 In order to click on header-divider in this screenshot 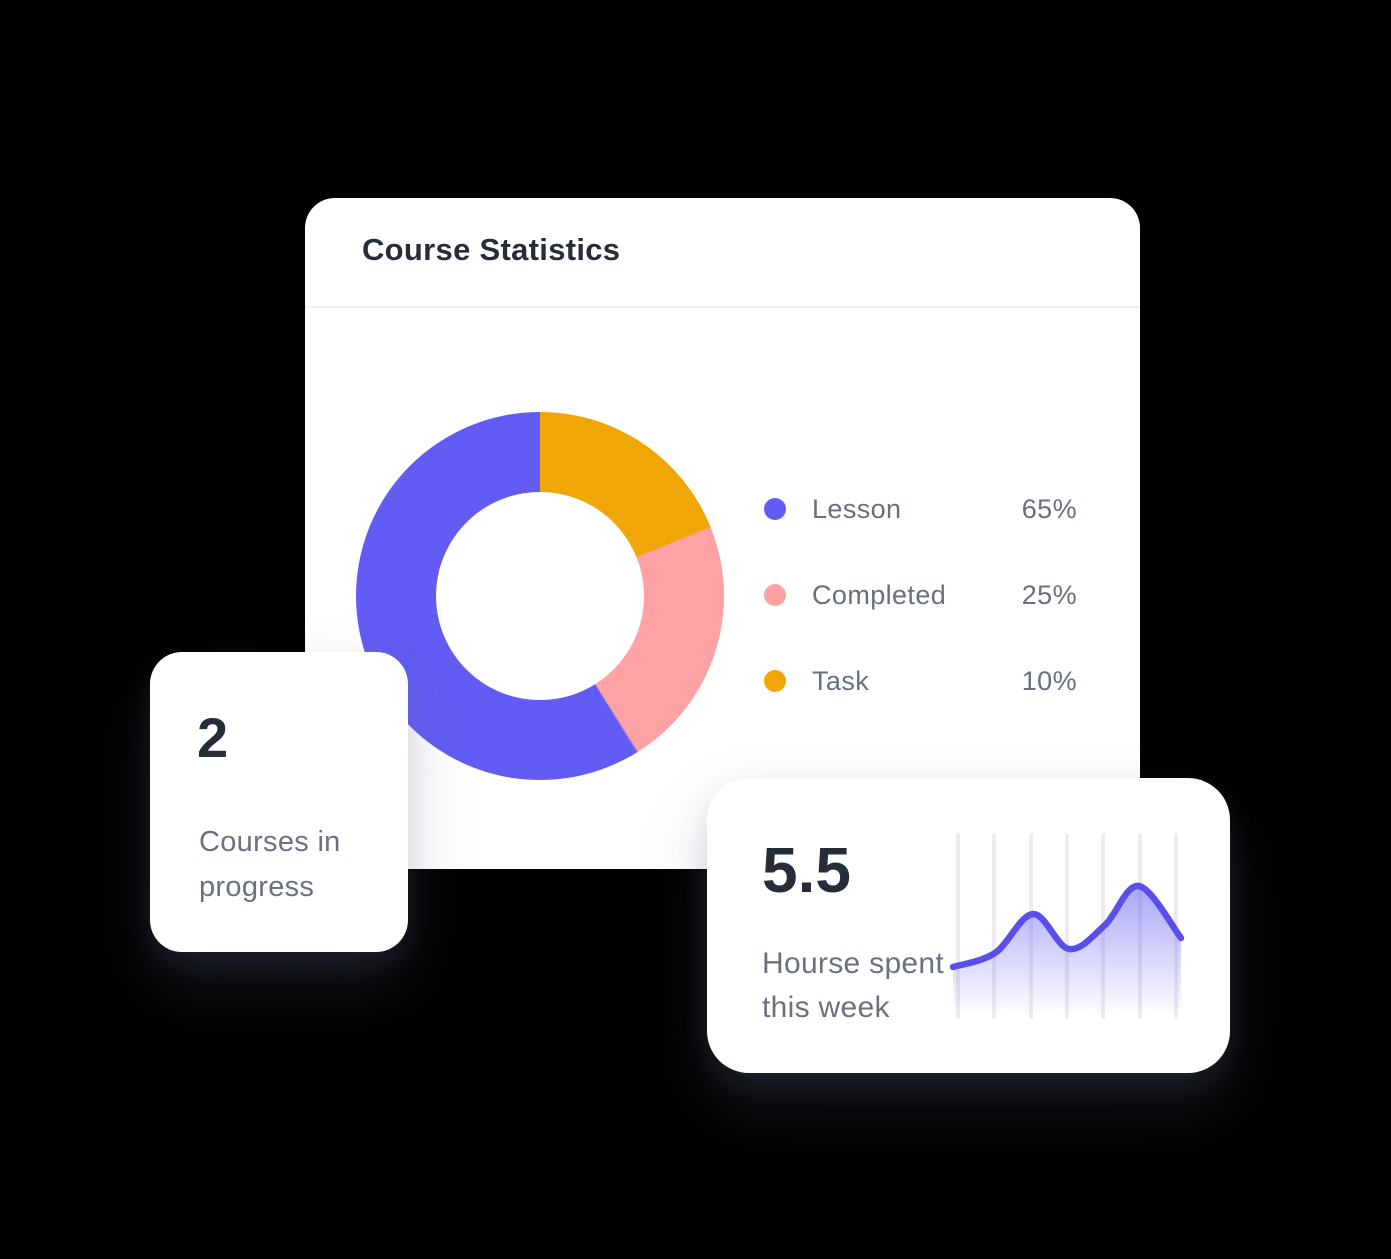, I will do `click(722, 307)`.